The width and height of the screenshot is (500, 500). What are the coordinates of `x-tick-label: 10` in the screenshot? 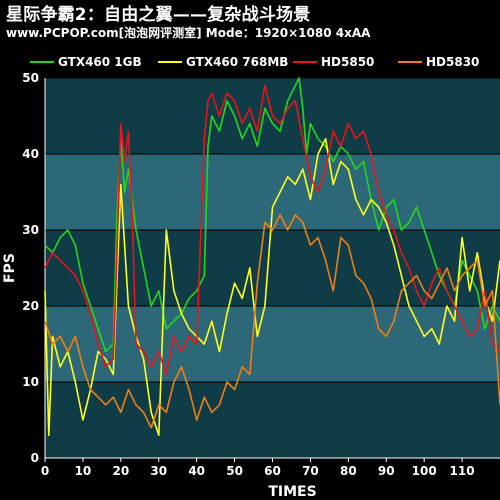 It's located at (83, 471).